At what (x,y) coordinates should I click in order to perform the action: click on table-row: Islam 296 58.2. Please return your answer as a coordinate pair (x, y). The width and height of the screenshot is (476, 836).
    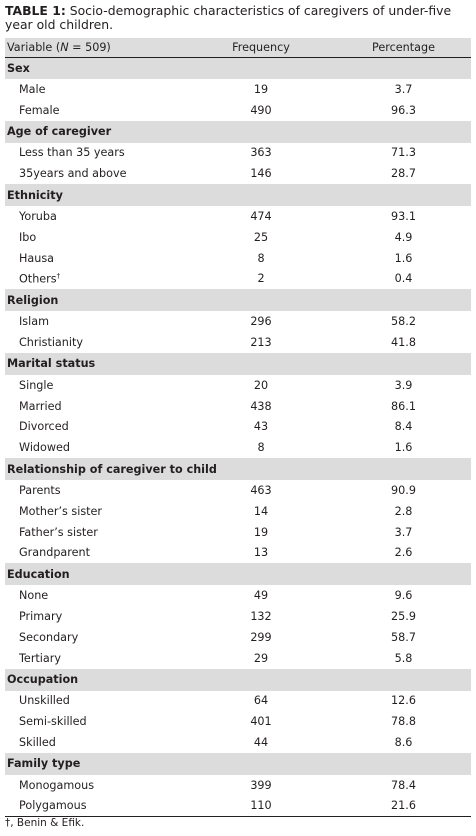
    Looking at the image, I should click on (238, 321).